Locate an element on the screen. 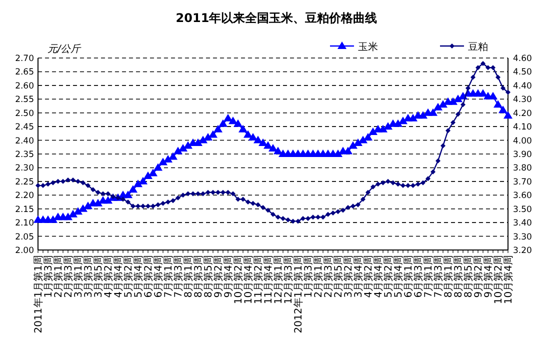 This screenshot has width=553, height=342. x-tick-label: 11月第4周 is located at coordinates (268, 279).